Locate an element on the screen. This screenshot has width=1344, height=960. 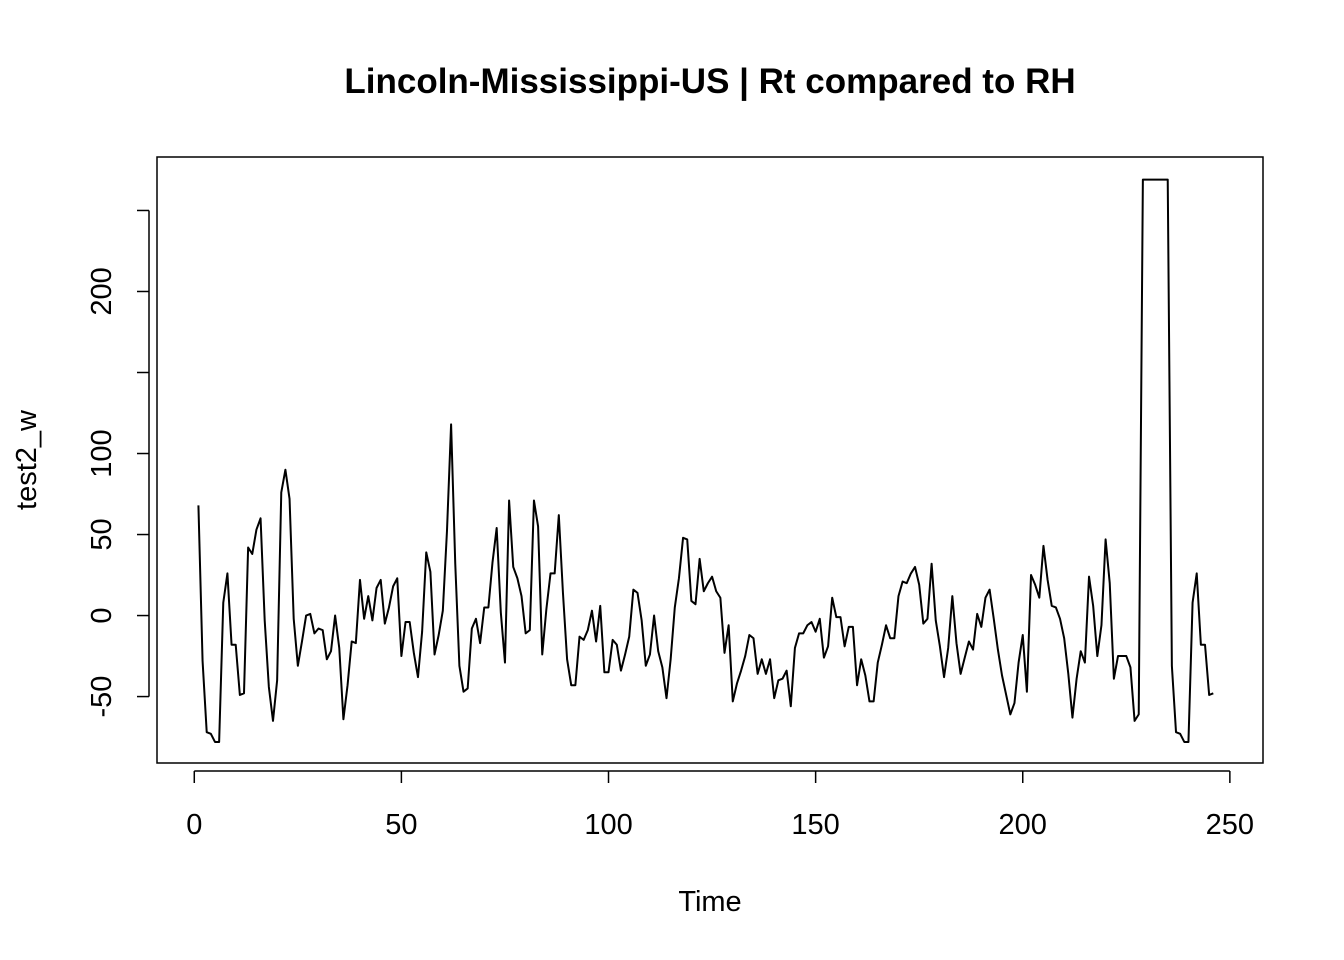
y-tick-label: 200 is located at coordinates (102, 291).